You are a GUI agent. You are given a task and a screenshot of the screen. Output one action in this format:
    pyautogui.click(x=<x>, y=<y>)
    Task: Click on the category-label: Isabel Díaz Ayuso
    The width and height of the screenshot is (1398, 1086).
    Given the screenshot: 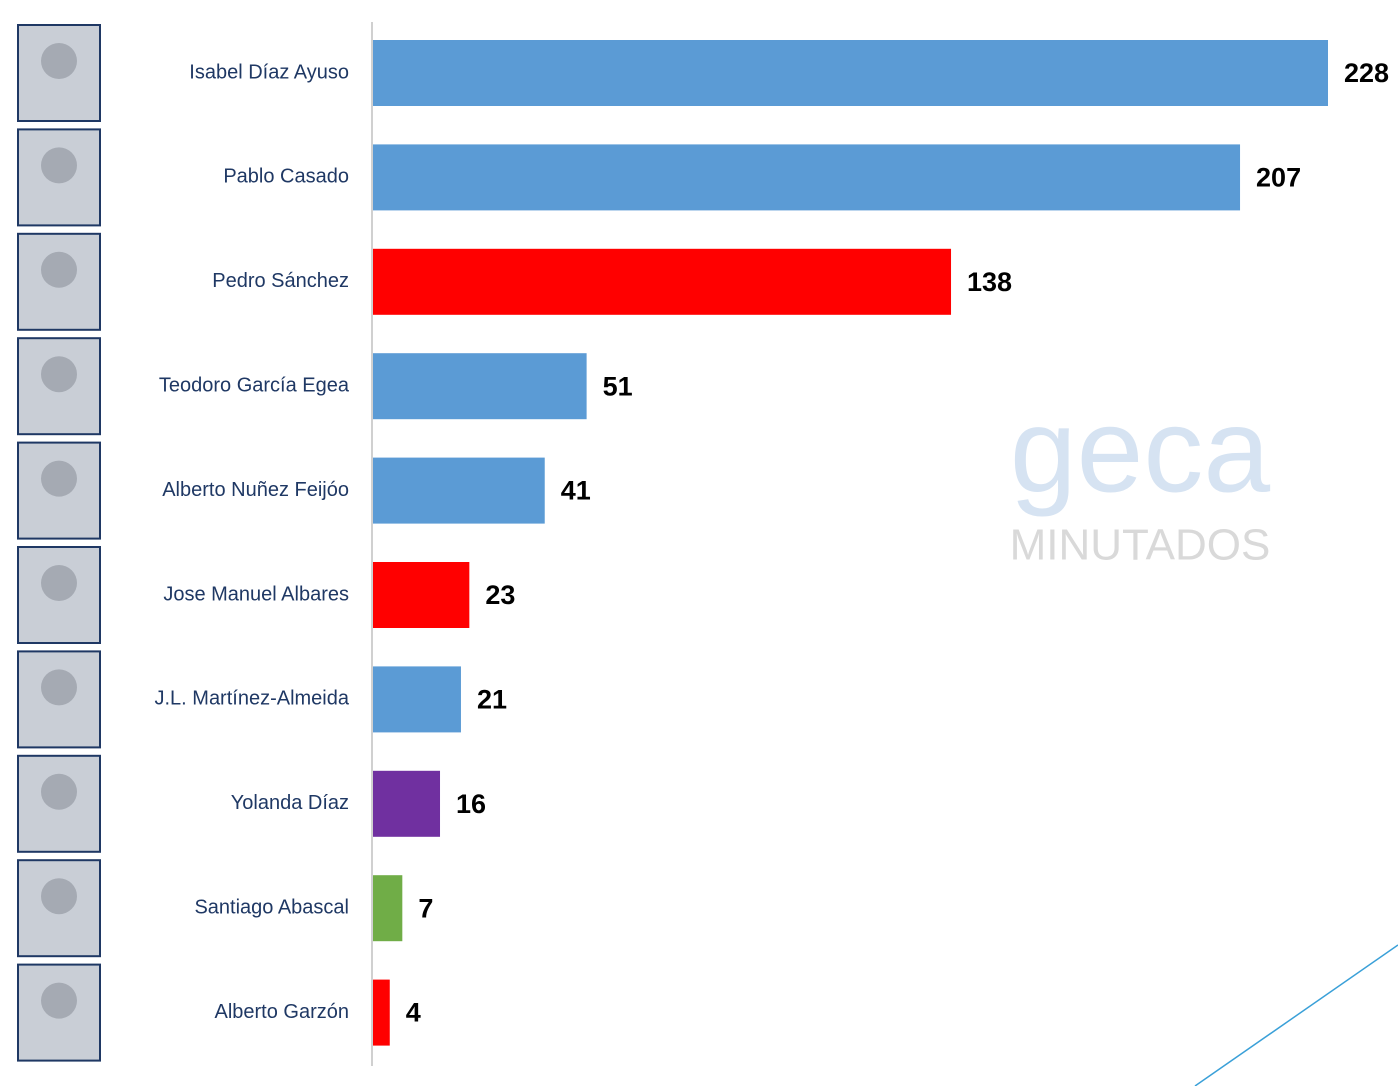 What is the action you would take?
    pyautogui.click(x=269, y=72)
    